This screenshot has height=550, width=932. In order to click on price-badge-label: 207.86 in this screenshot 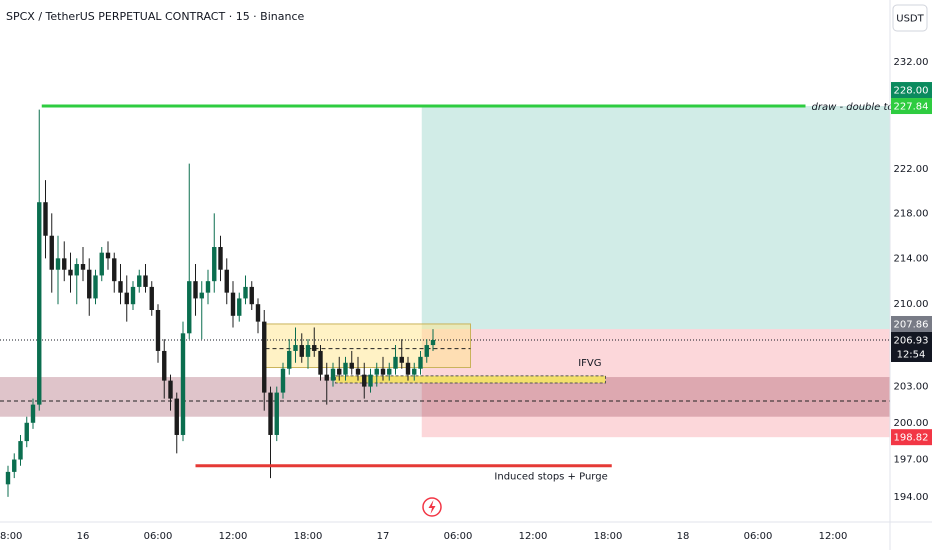, I will do `click(911, 324)`.